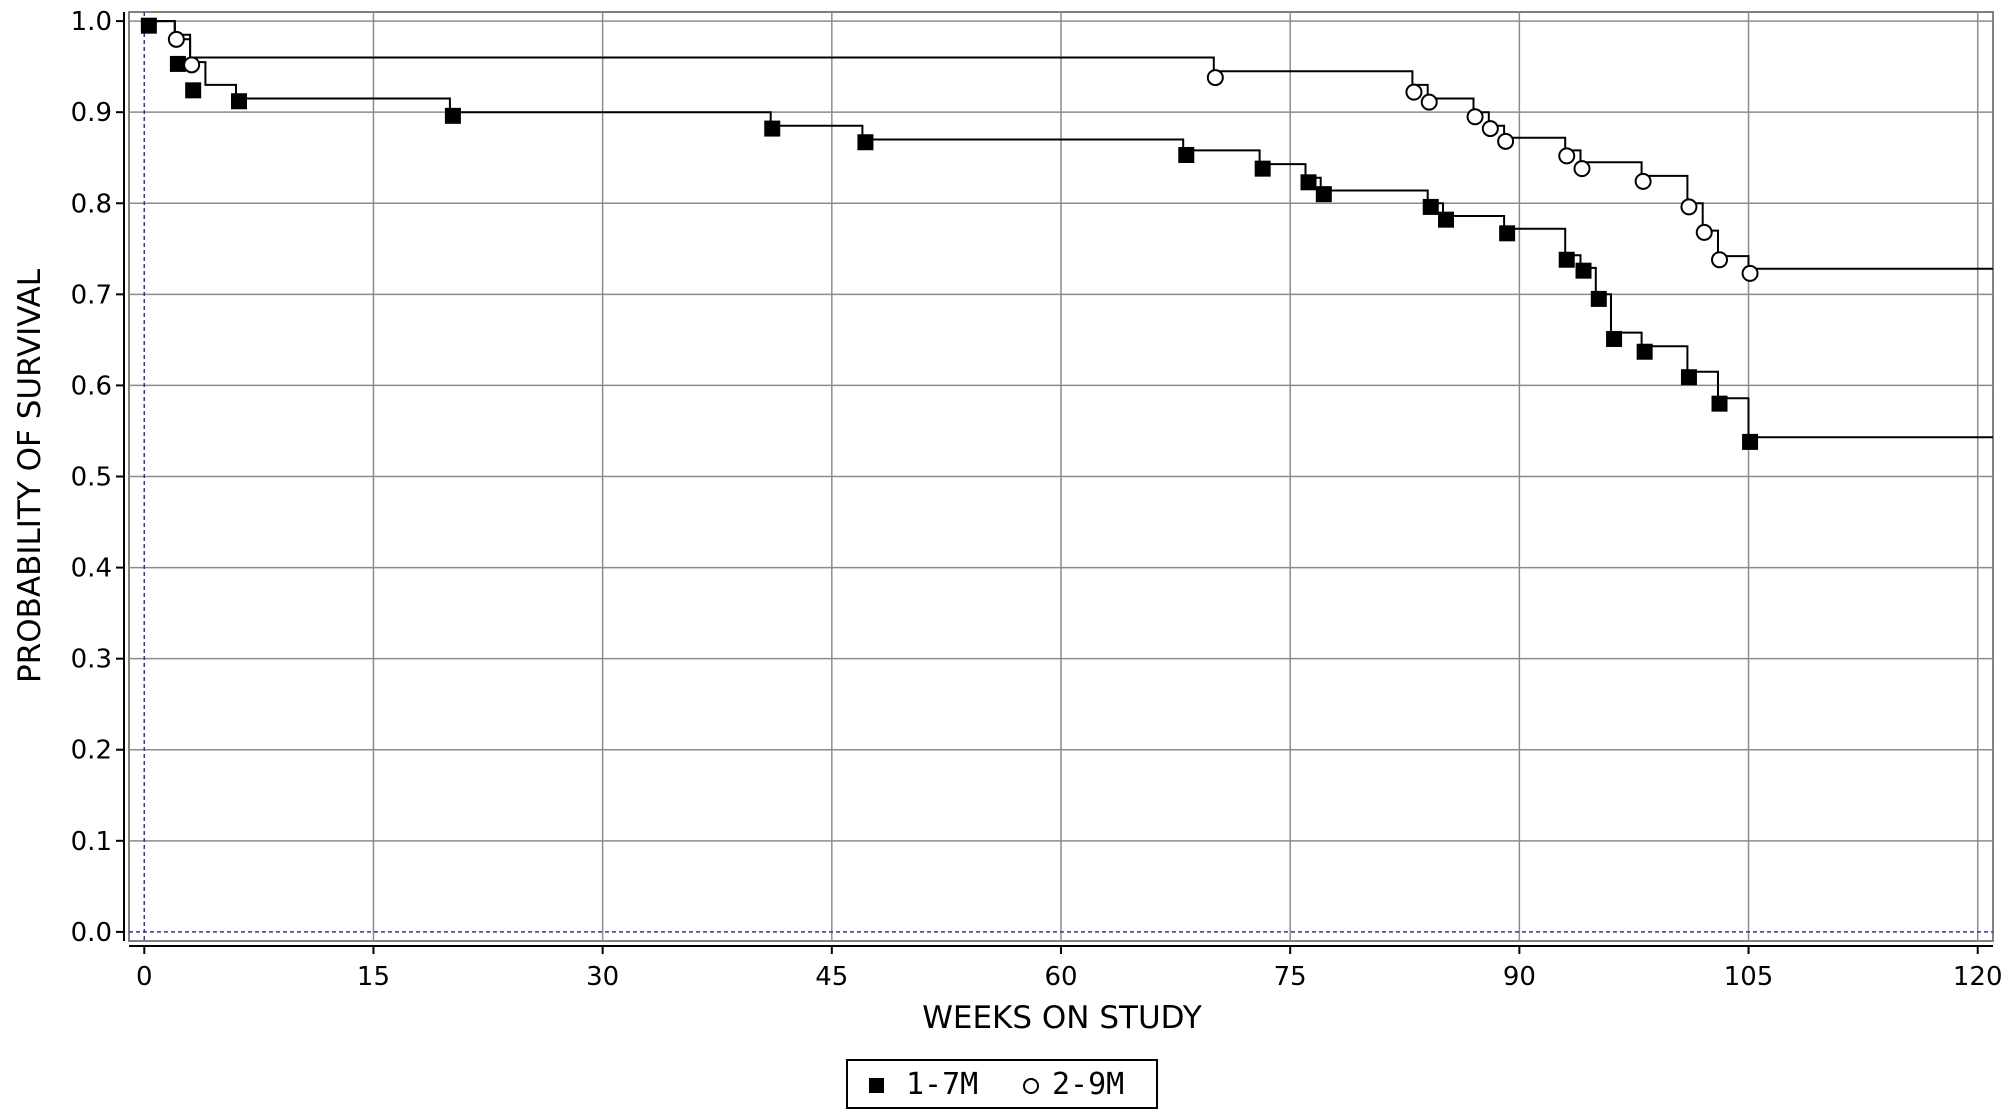  What do you see at coordinates (1977, 977) in the screenshot?
I see `x-tick-label-120: 120` at bounding box center [1977, 977].